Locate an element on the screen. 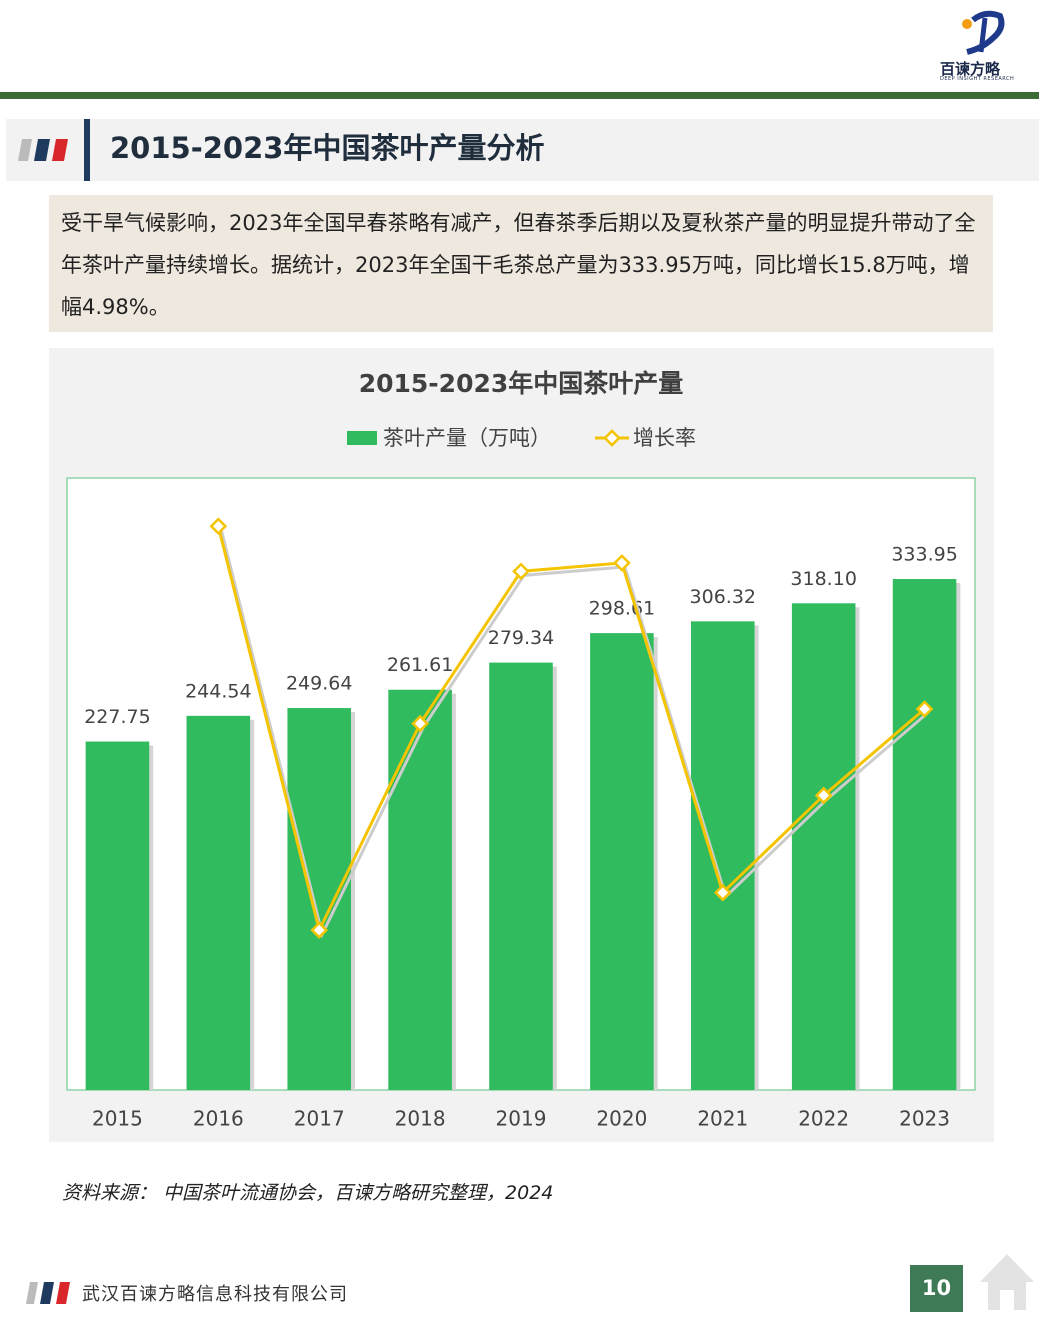 This screenshot has width=1039, height=1323. page-number: 10 is located at coordinates (936, 1288).